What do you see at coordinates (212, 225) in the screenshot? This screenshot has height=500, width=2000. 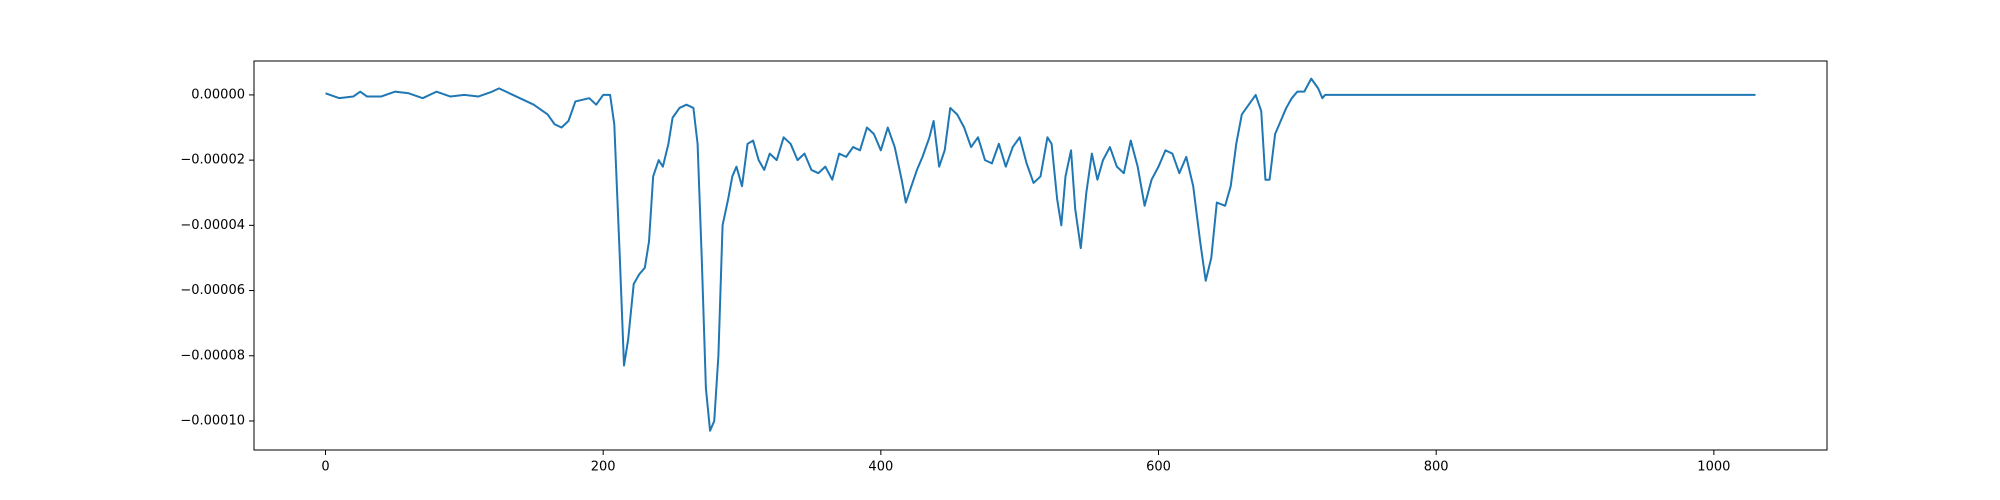 I see `y-tick-label: −0.00004` at bounding box center [212, 225].